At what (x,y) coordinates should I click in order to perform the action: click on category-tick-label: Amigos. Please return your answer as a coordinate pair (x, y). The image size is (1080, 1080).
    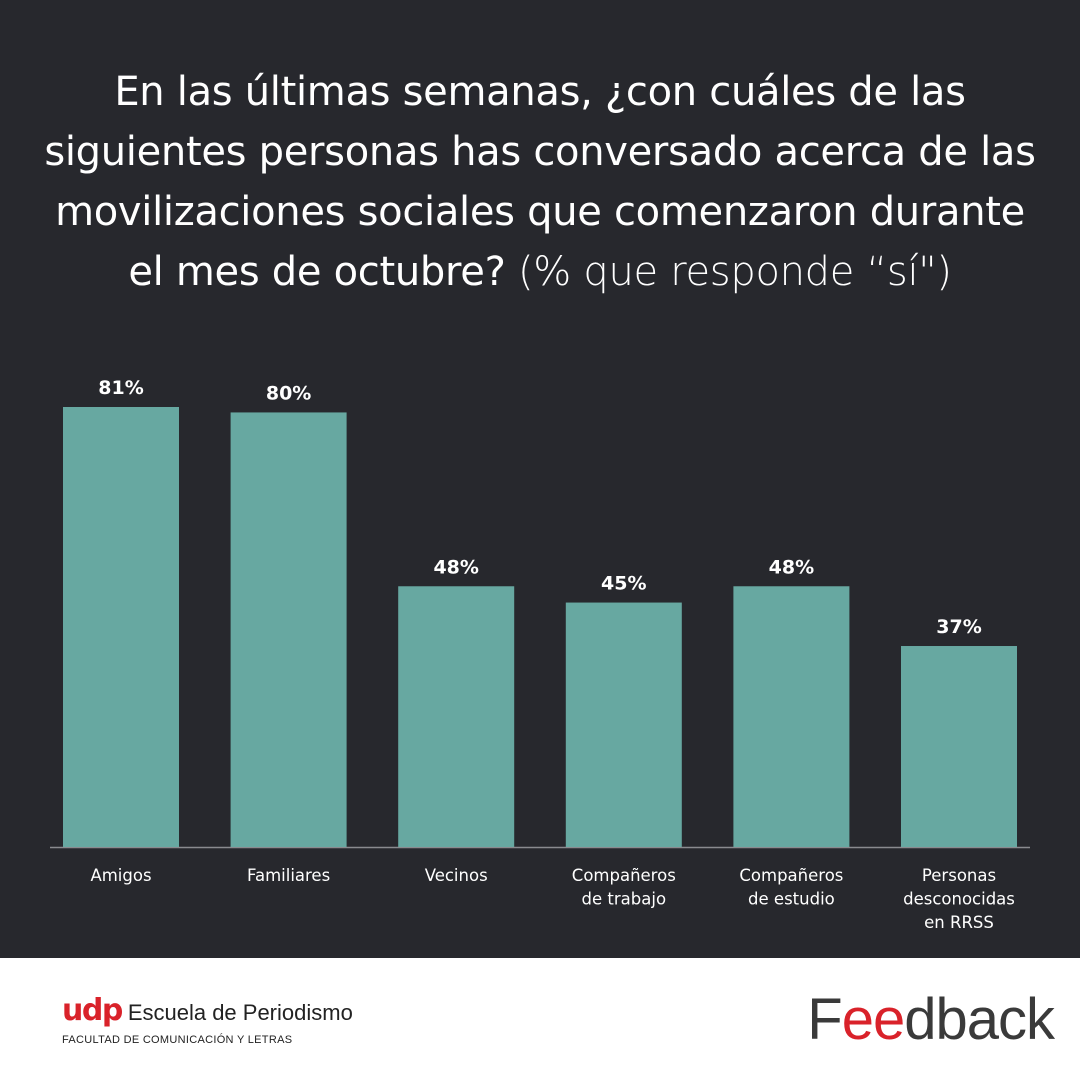
    Looking at the image, I should click on (120, 875).